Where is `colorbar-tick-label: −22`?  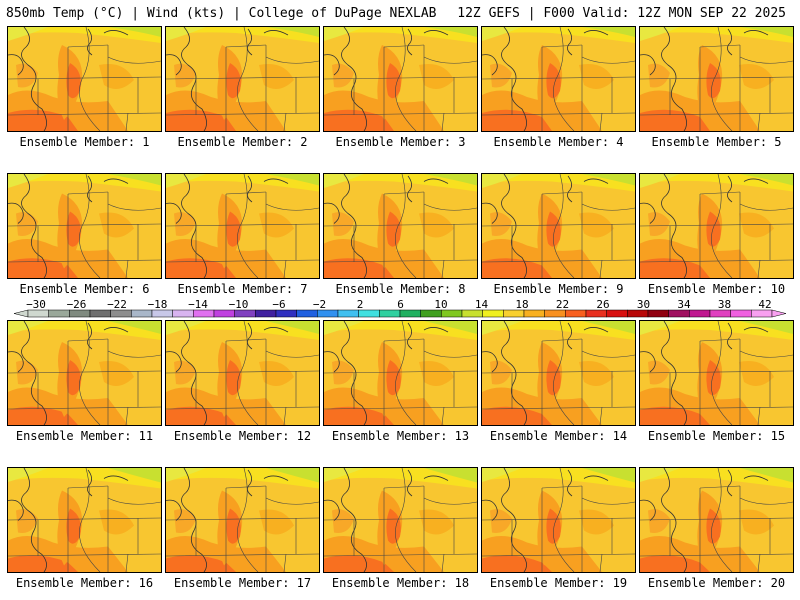 colorbar-tick-label: −22 is located at coordinates (117, 304).